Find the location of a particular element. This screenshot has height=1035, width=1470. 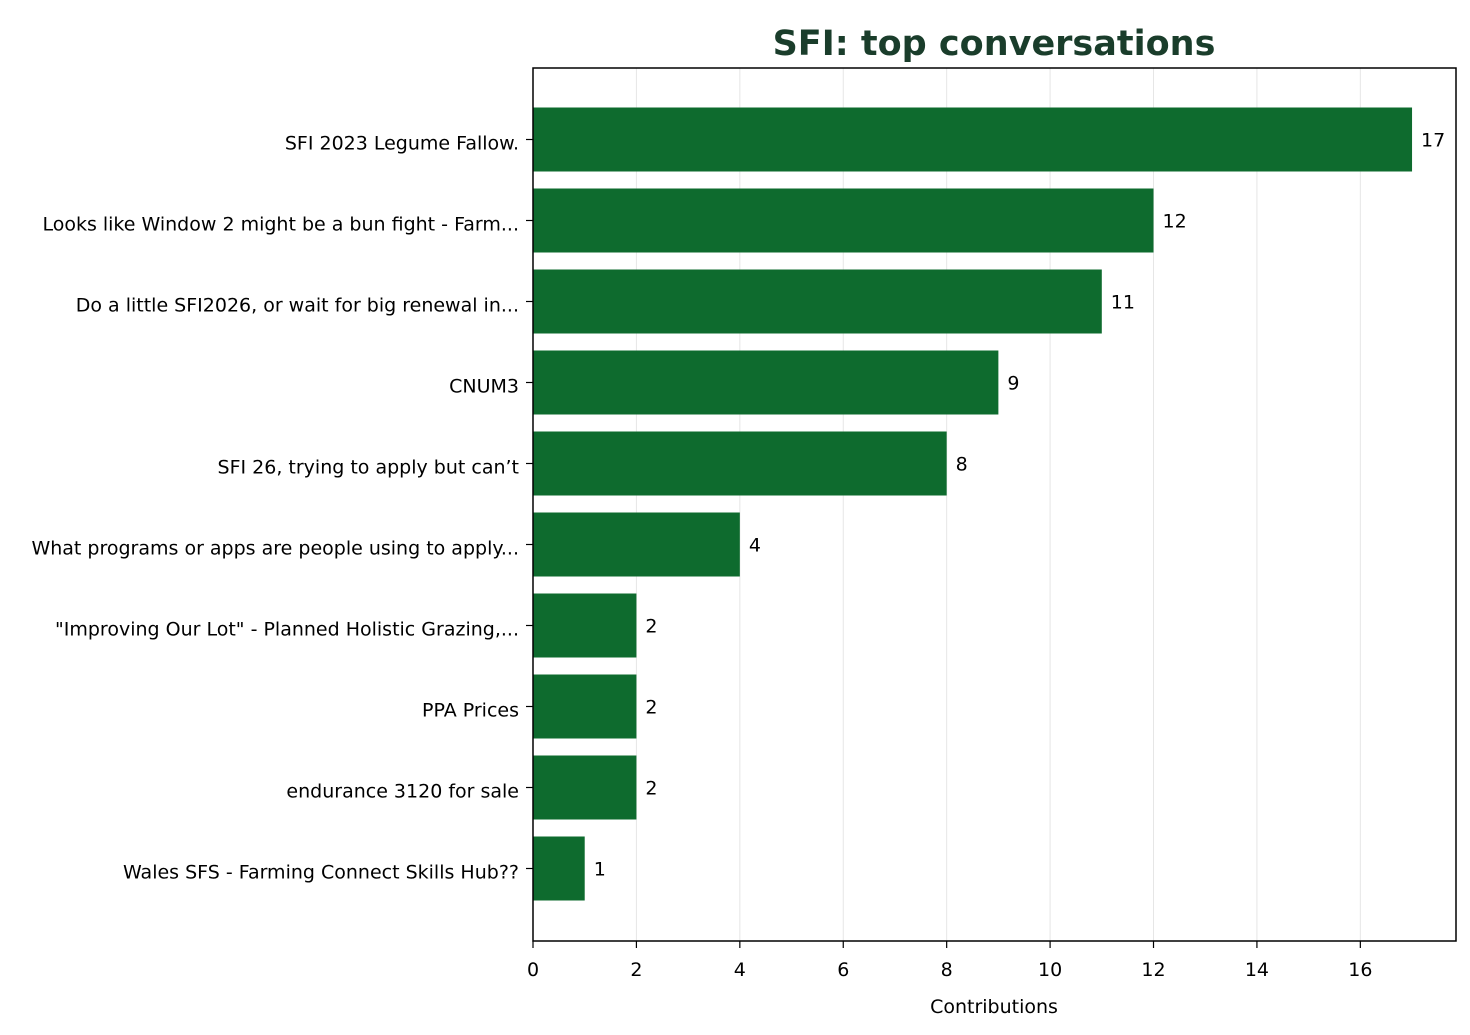

value-label: 1 is located at coordinates (600, 870).